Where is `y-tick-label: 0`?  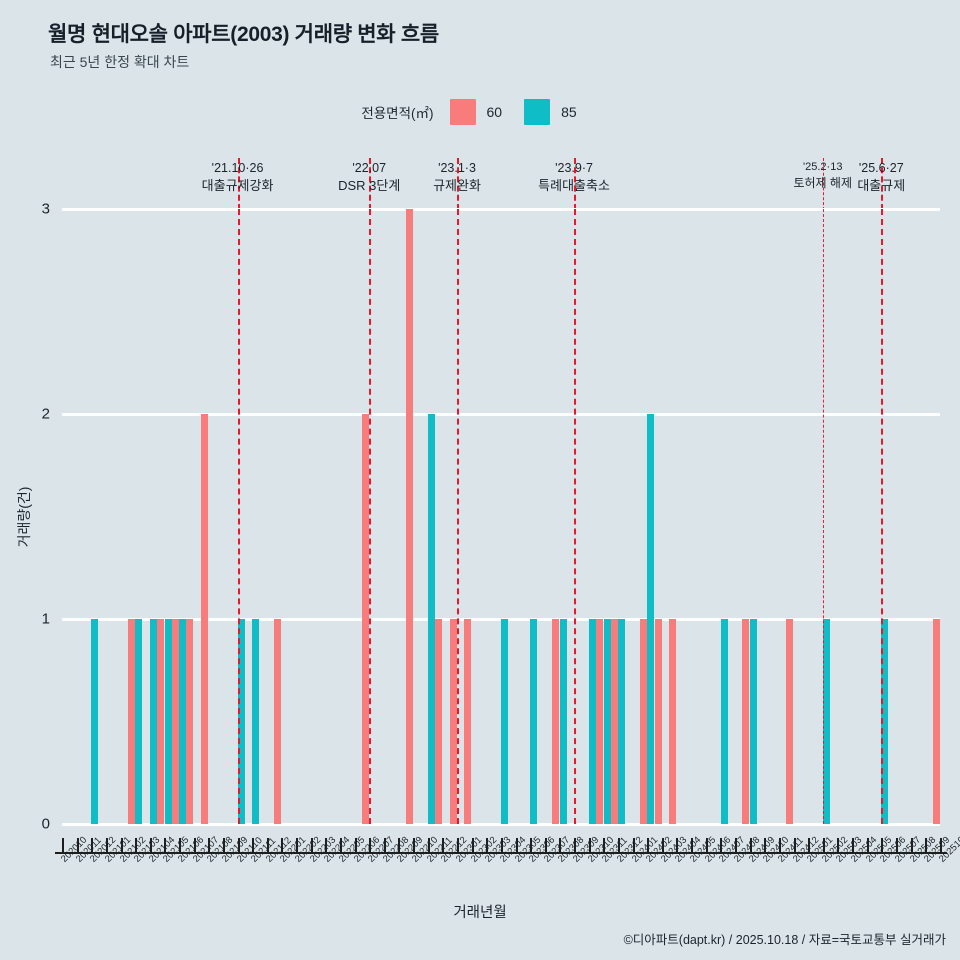 y-tick-label: 0 is located at coordinates (45, 824).